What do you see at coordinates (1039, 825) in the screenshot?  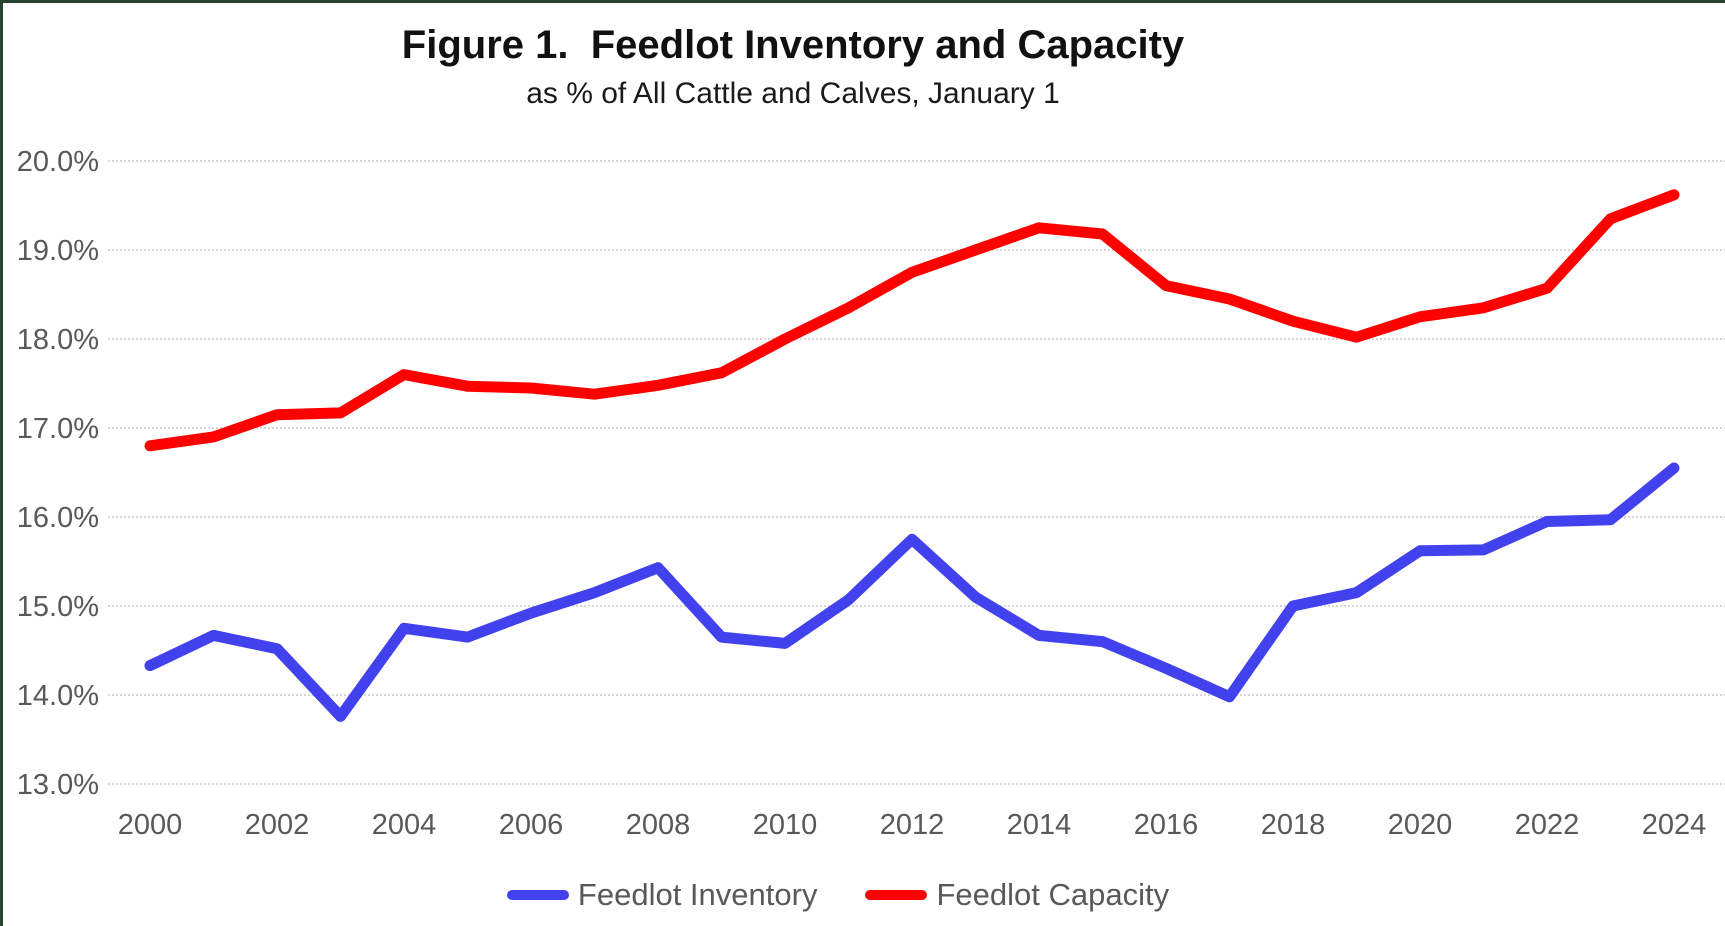 I see `x-axis-tick-label: 2014` at bounding box center [1039, 825].